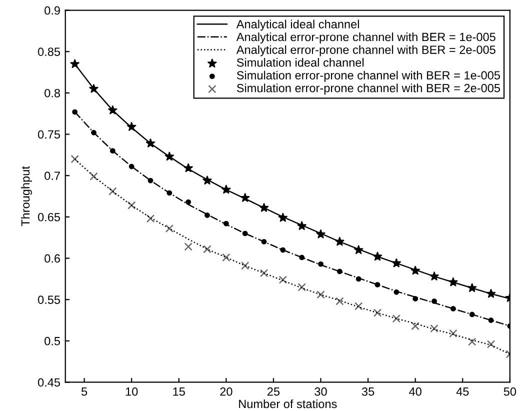 This screenshot has height=411, width=523. I want to click on y-tick-label: 0.85, so click(49, 52).